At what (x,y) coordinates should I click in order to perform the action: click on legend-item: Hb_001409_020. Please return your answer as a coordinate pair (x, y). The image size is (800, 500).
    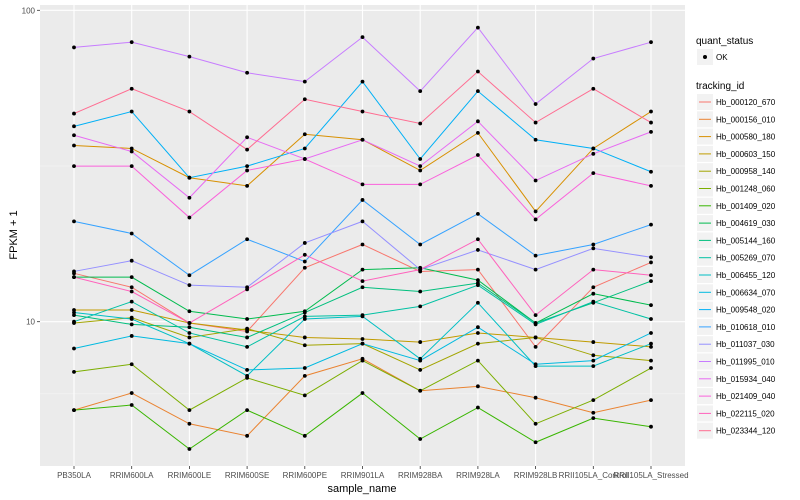
    Looking at the image, I should click on (736, 205).